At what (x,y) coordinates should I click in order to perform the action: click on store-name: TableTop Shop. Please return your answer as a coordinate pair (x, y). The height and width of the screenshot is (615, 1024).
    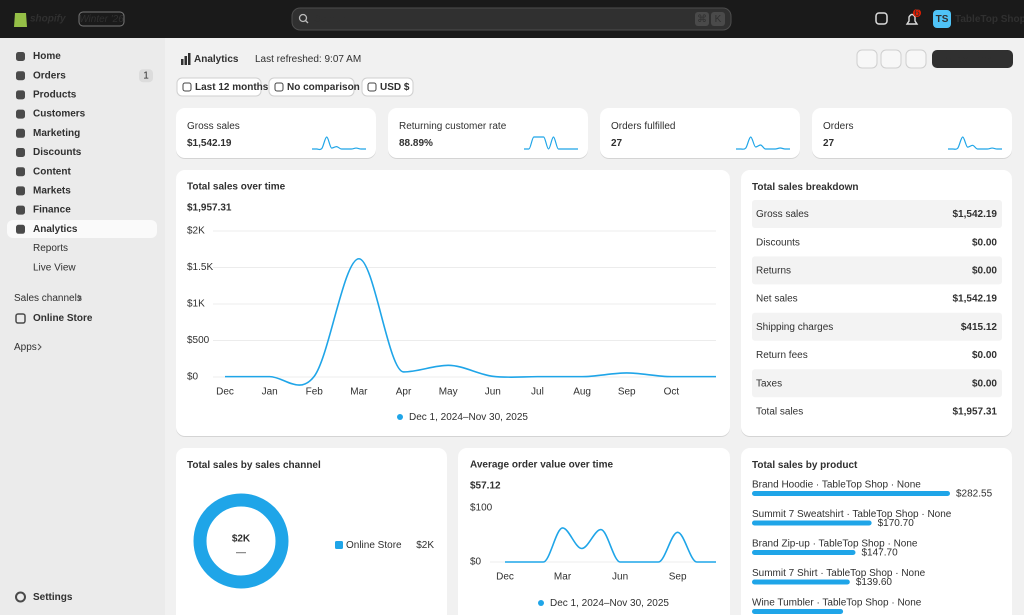
    Looking at the image, I should click on (989, 19).